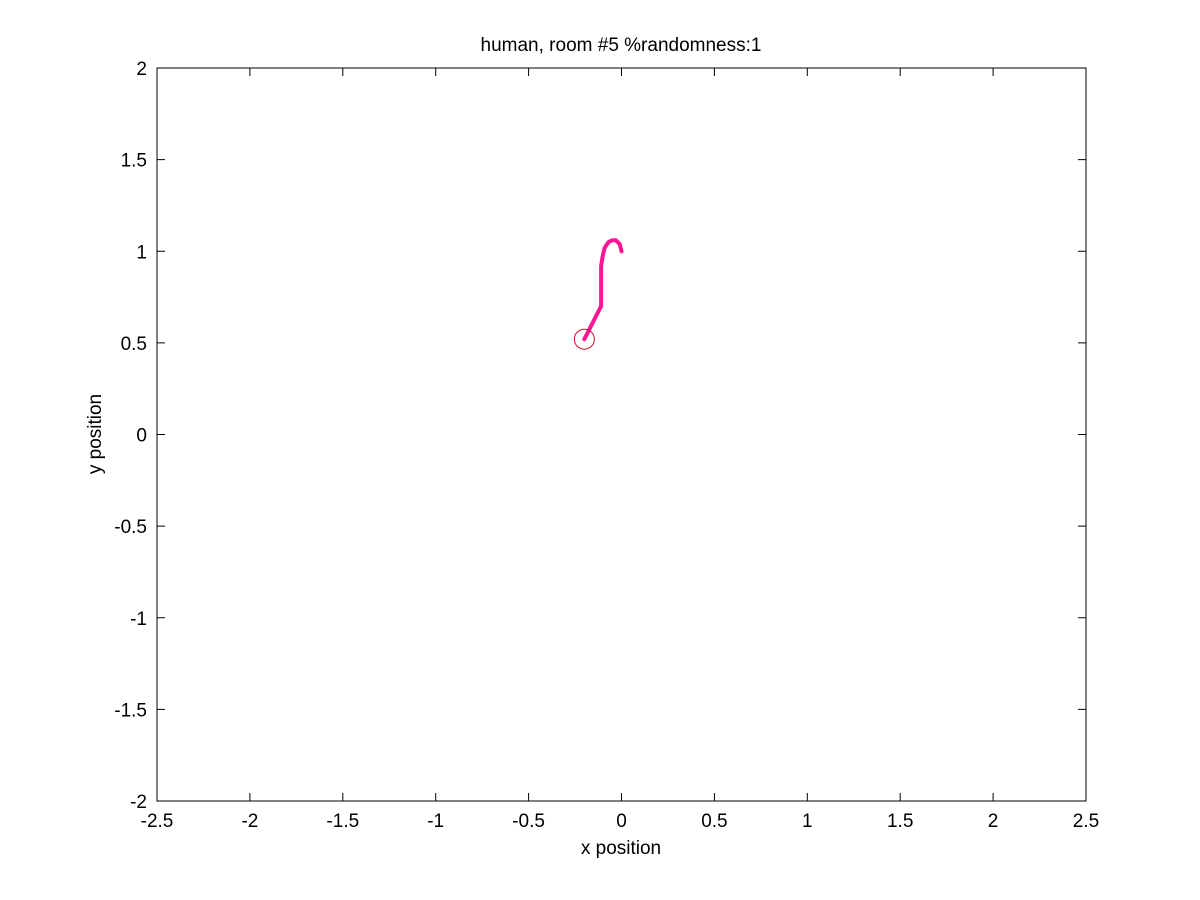  What do you see at coordinates (157, 821) in the screenshot?
I see `x-tick-label: -2.5` at bounding box center [157, 821].